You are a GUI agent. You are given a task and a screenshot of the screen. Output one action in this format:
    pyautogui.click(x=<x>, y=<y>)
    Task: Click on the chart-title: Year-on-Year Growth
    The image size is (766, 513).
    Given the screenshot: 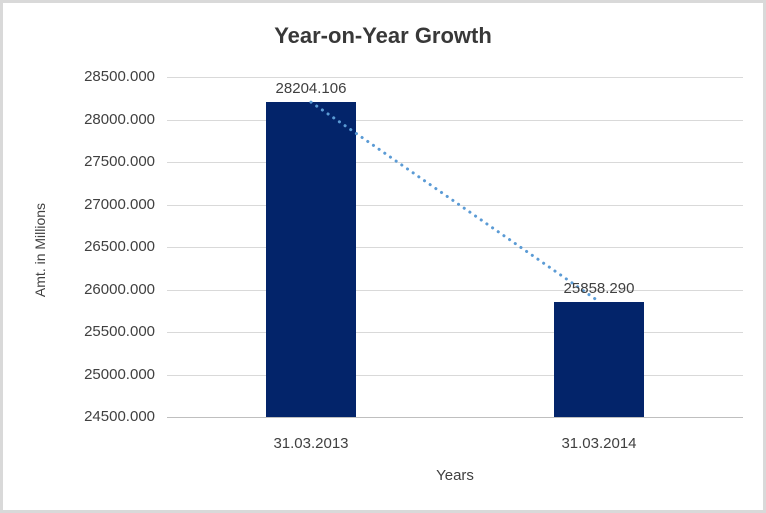 What is the action you would take?
    pyautogui.click(x=383, y=35)
    